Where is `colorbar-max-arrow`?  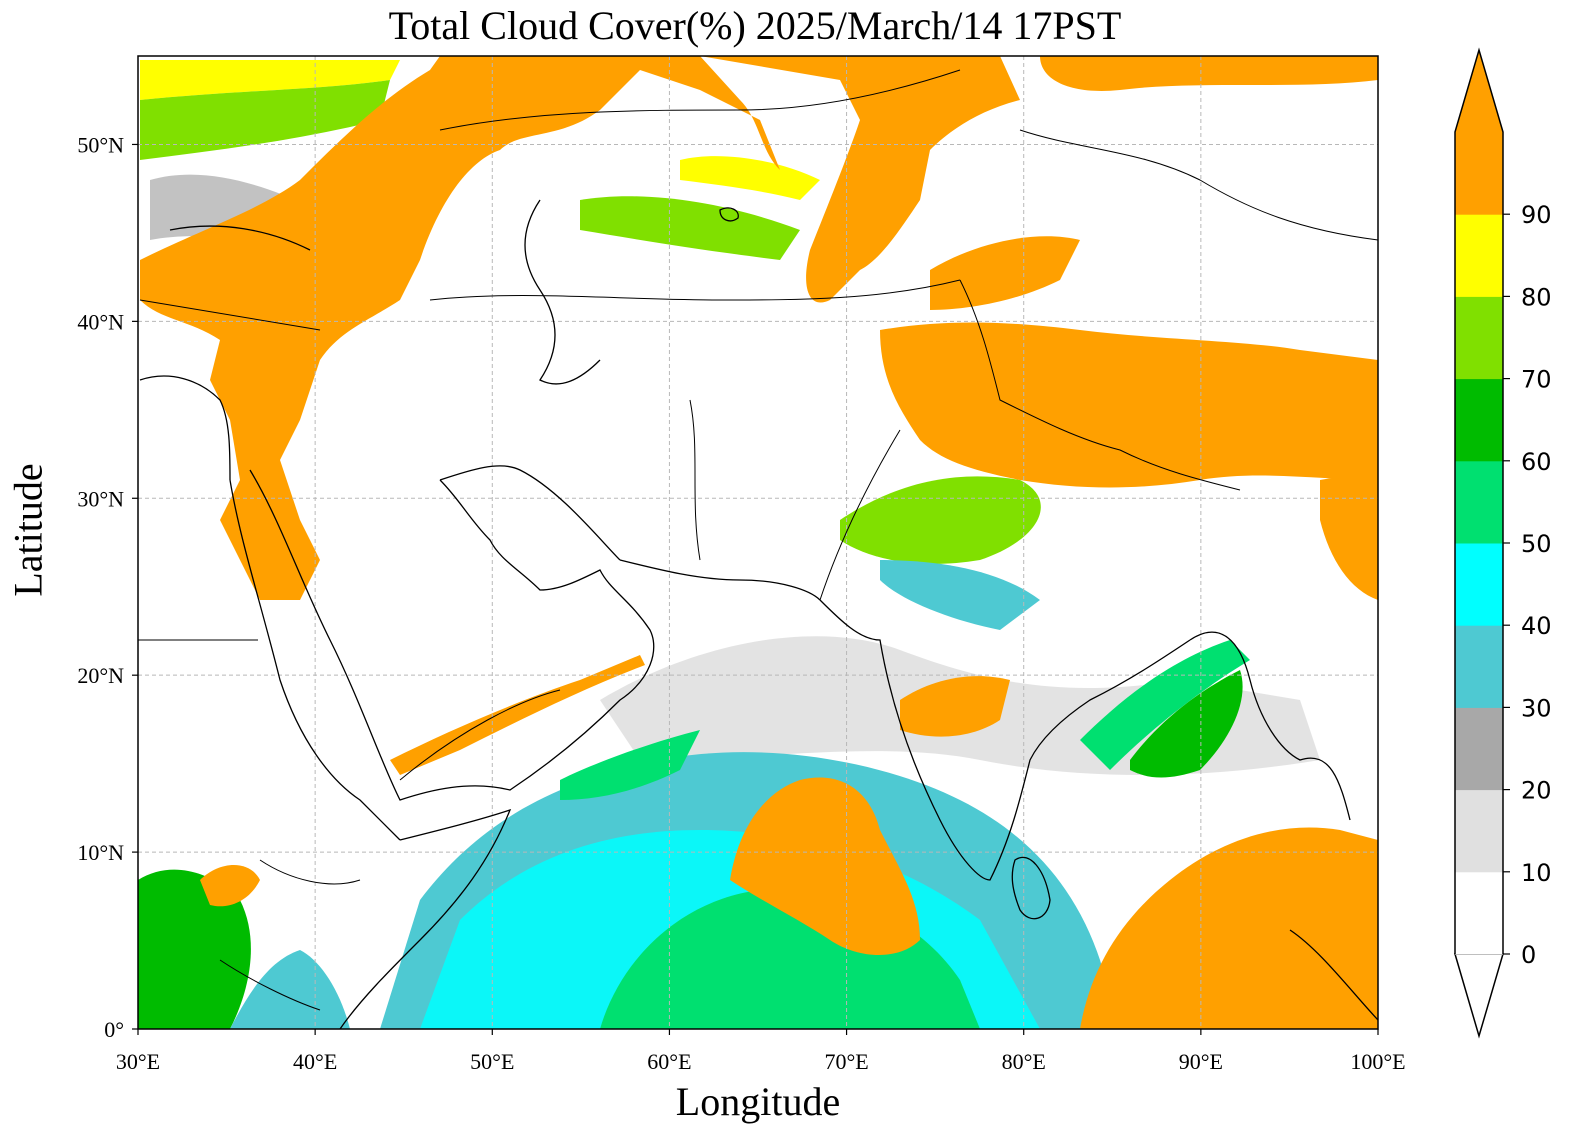 colorbar-max-arrow is located at coordinates (1479, 91).